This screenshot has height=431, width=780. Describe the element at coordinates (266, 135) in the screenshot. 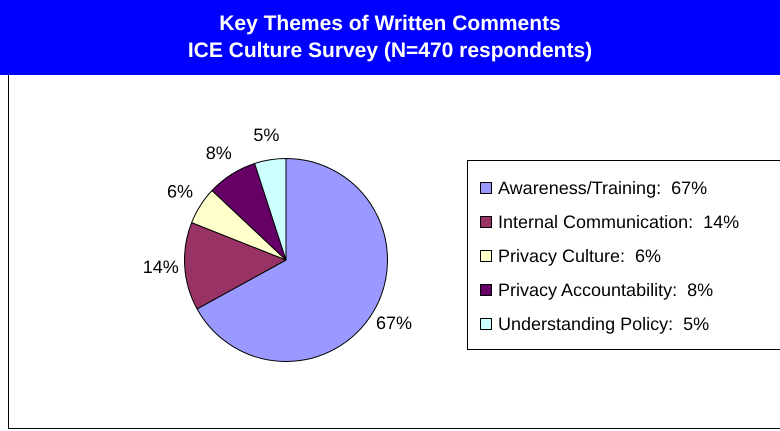

I see `data-label: 5%` at that location.